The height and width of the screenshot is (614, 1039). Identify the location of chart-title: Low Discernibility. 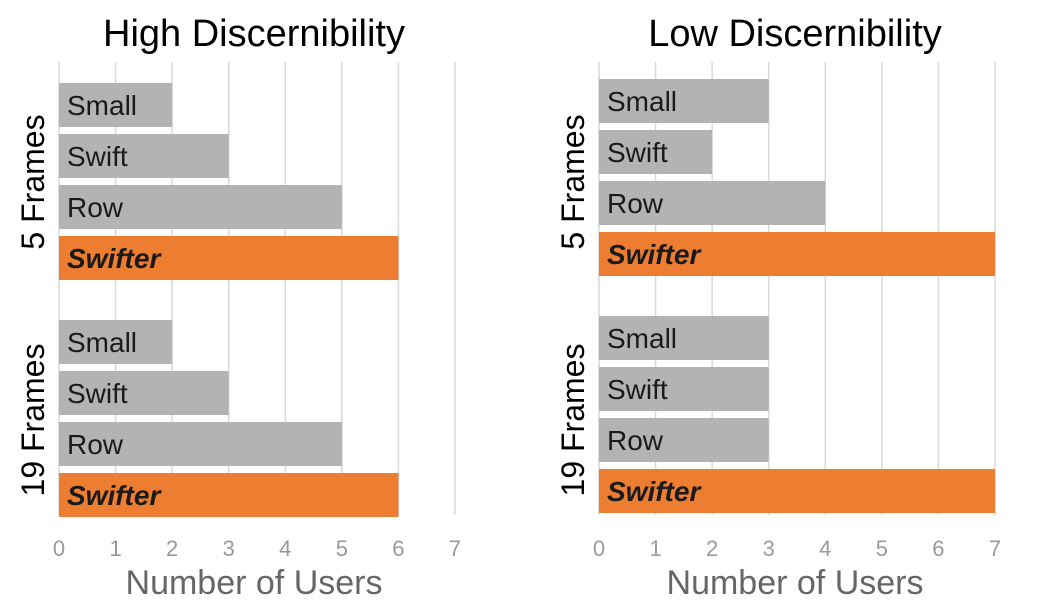
(795, 34).